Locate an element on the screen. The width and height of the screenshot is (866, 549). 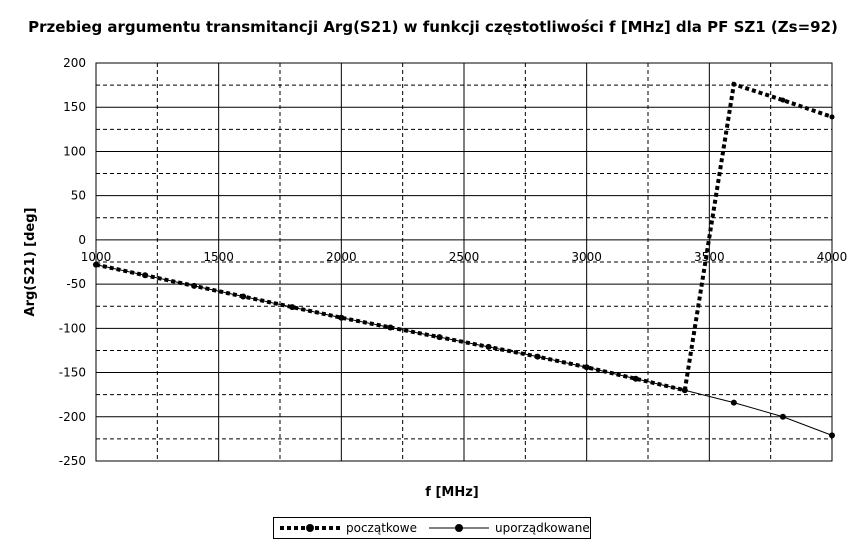
legend-label-uporzadkowane: uporządkowane is located at coordinates (542, 528).